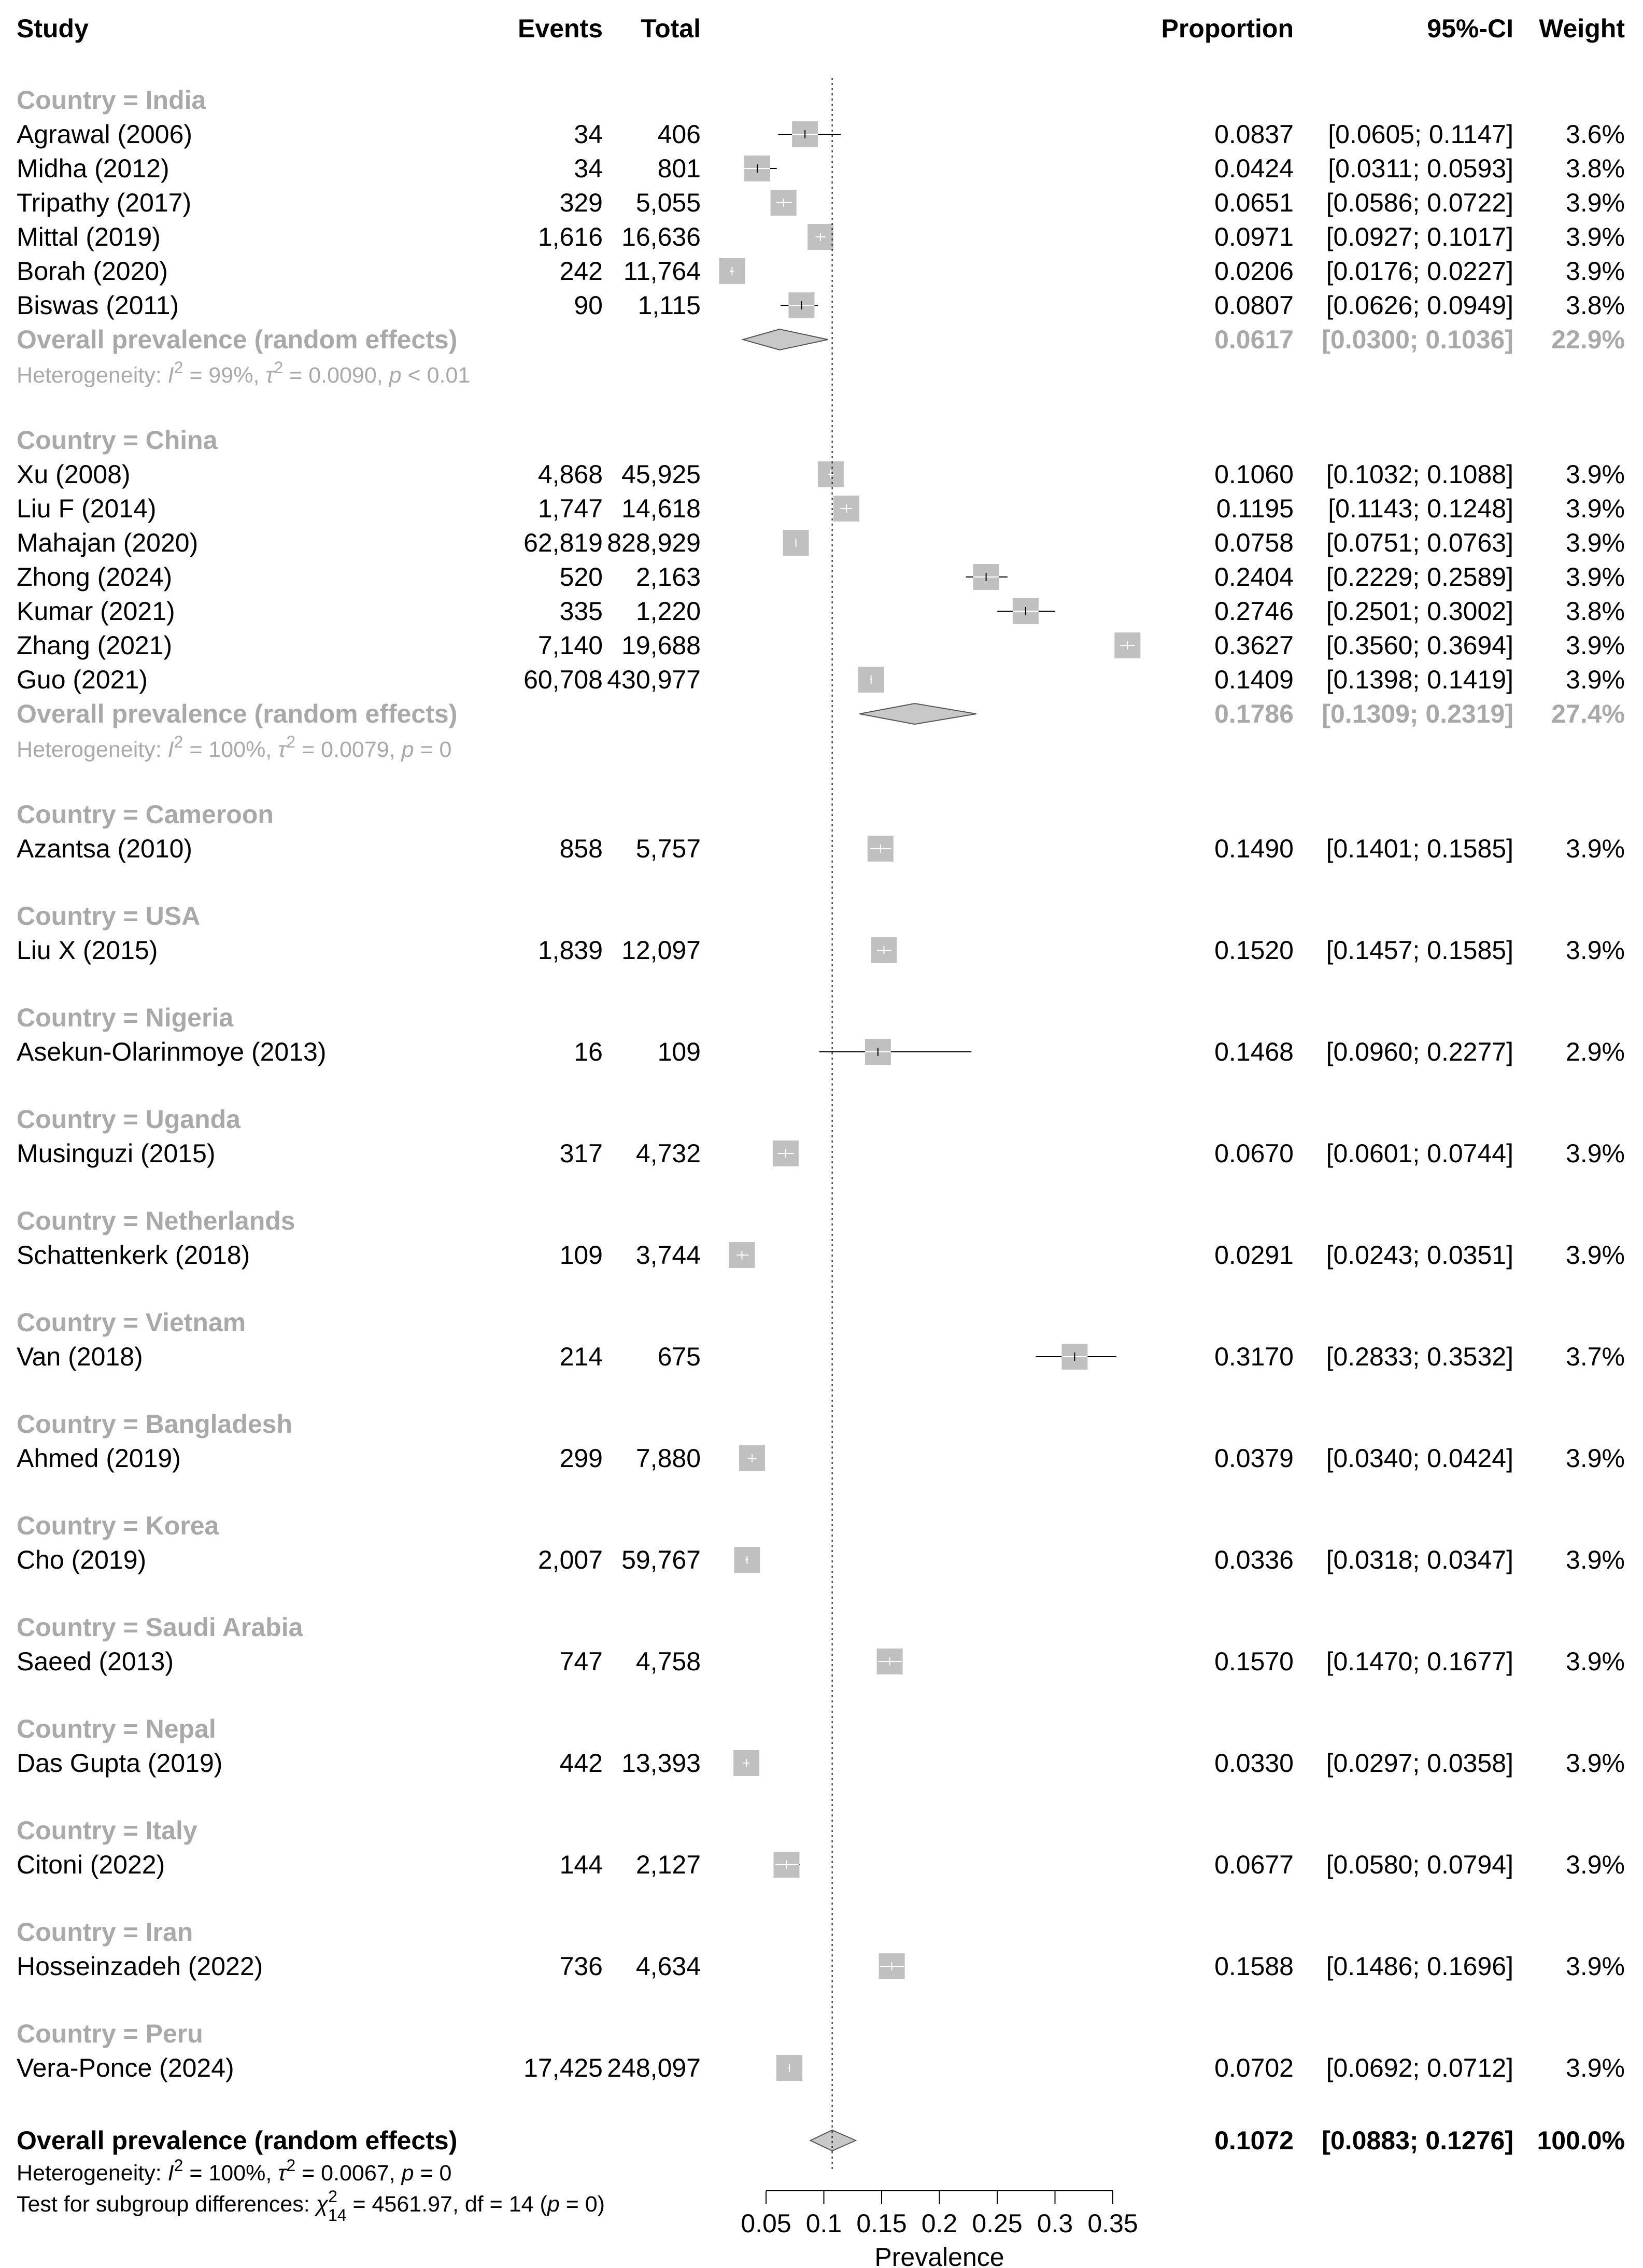  What do you see at coordinates (140, 1966) in the screenshot?
I see `study-name-24: Hosseinzadeh (2022)` at bounding box center [140, 1966].